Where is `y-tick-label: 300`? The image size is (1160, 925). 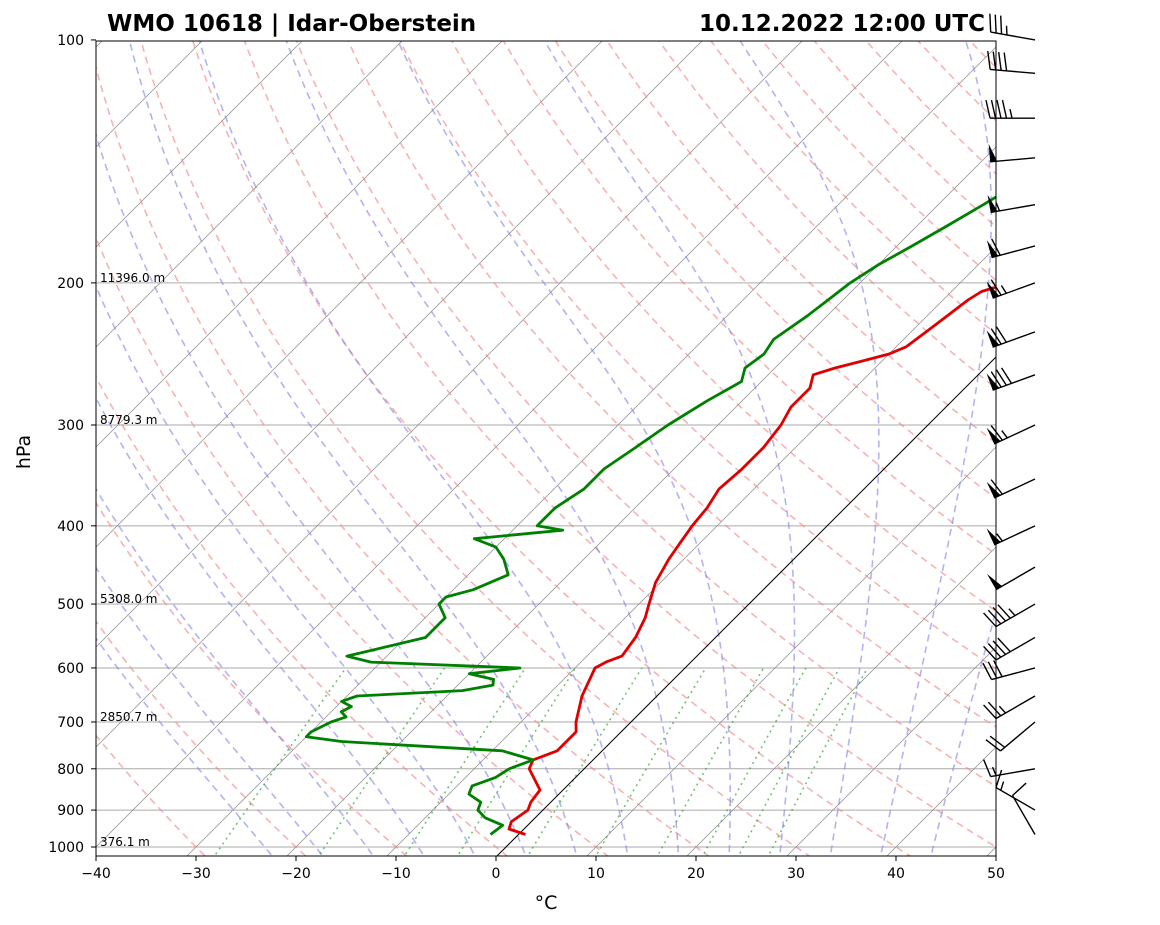
y-tick-label: 300 is located at coordinates (70, 426).